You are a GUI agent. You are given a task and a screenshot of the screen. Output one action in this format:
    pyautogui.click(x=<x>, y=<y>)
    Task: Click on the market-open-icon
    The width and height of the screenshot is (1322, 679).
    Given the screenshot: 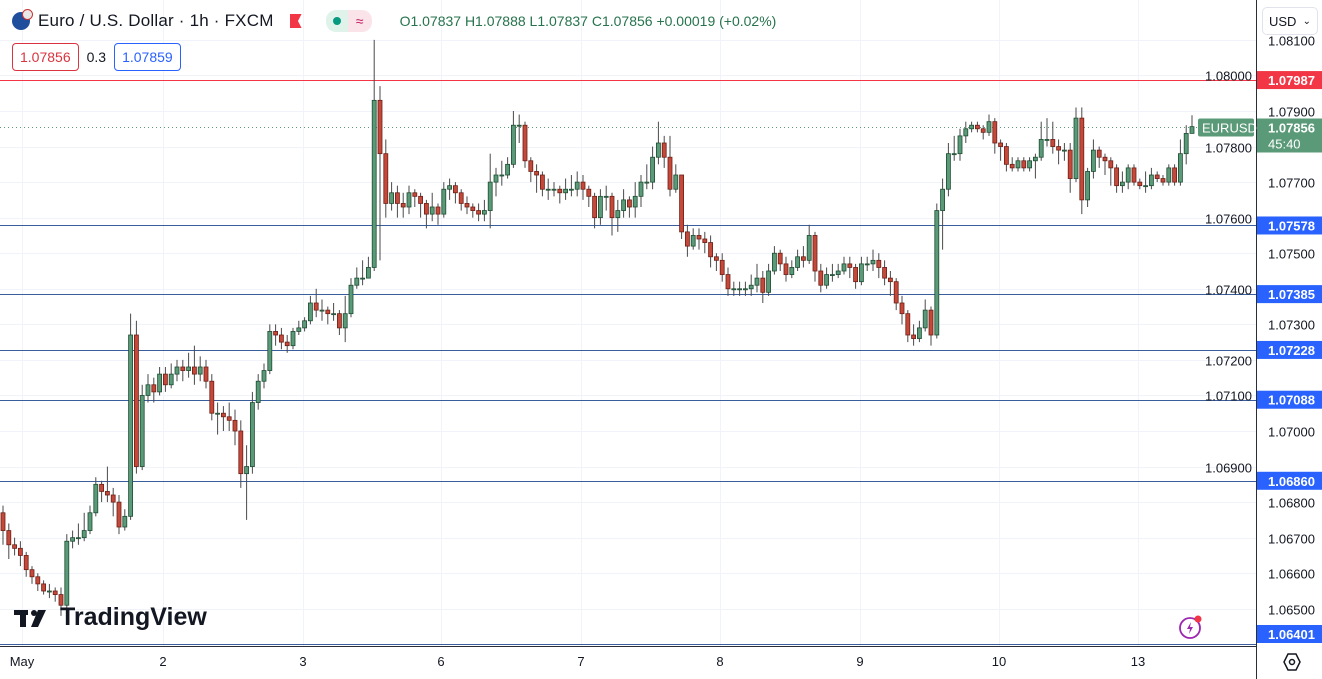 What is the action you would take?
    pyautogui.click(x=336, y=21)
    